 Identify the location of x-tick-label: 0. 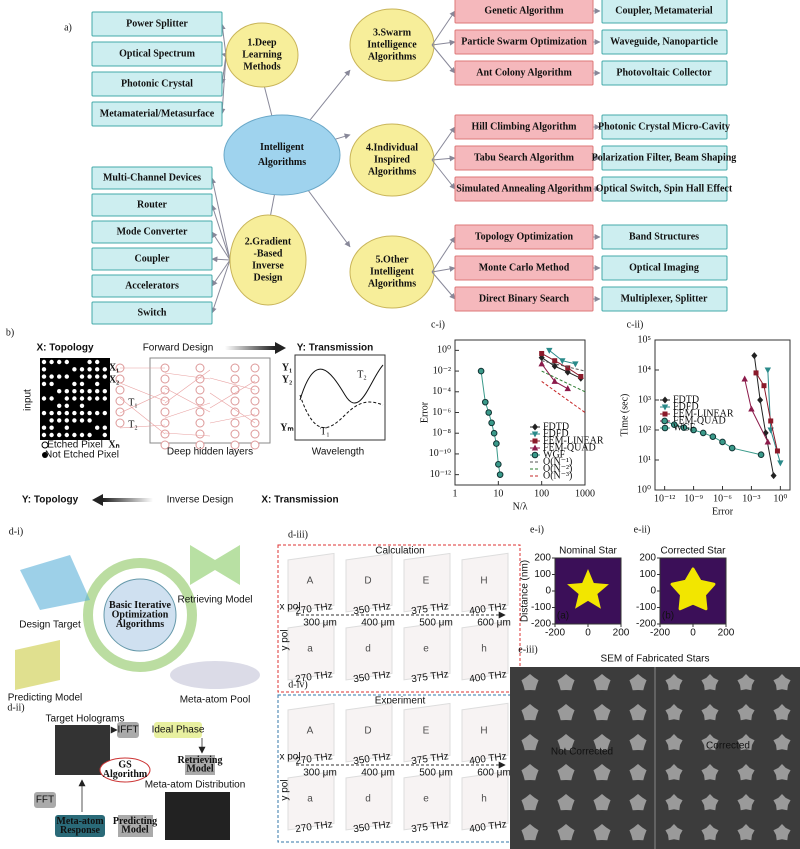
(588, 633).